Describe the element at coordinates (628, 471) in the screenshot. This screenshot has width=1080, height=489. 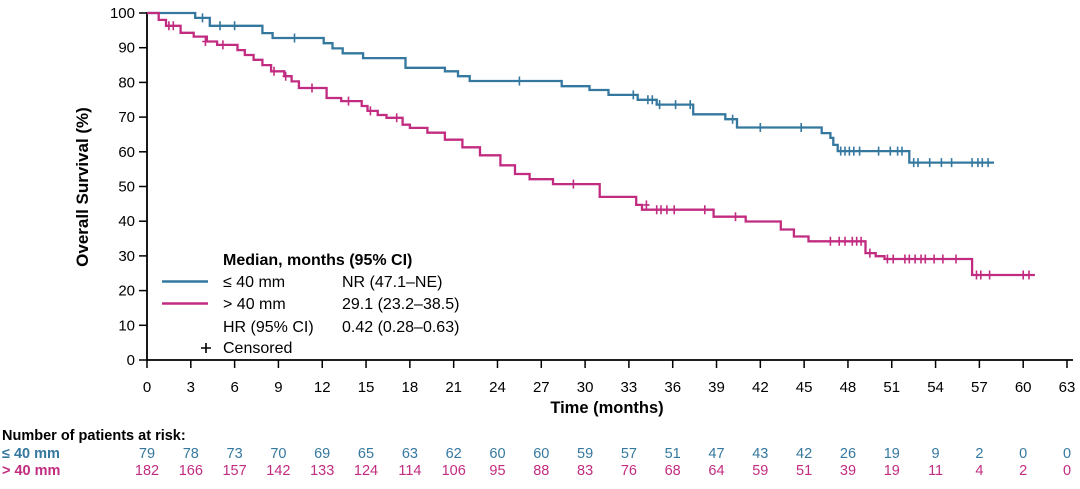
I see `at-risk-count: 76` at that location.